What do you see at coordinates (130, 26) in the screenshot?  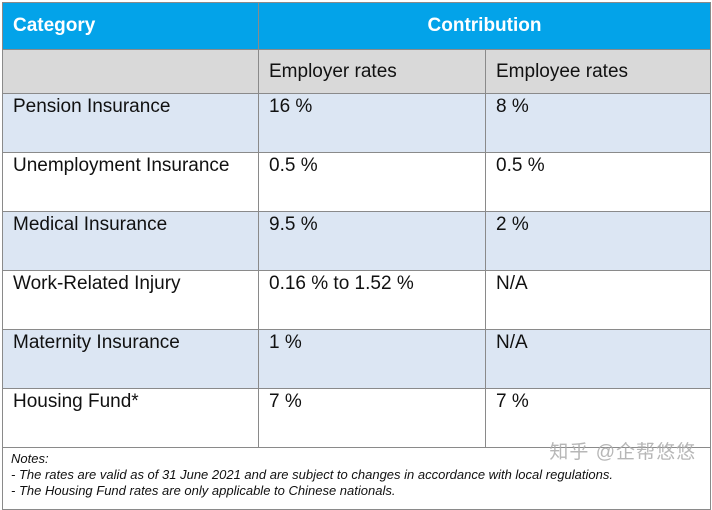 I see `header-category: Category` at bounding box center [130, 26].